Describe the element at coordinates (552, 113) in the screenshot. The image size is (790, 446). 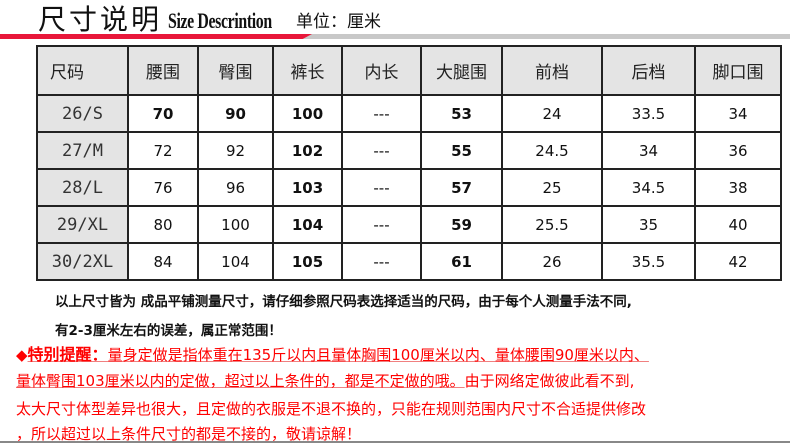
I see `table-cell: 24` at that location.